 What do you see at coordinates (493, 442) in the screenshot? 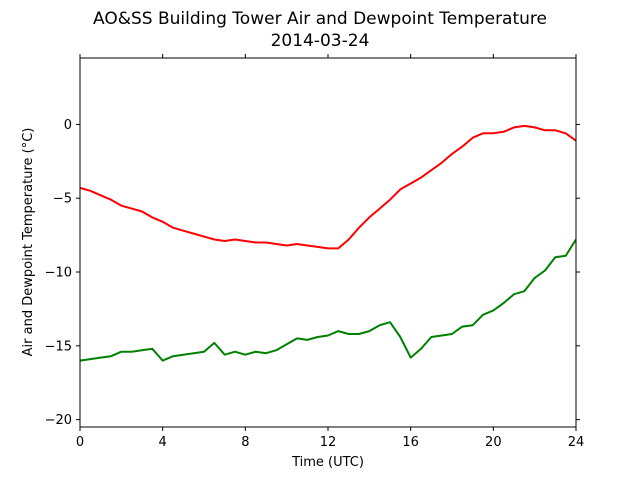
I see `x-tick-label: 20` at bounding box center [493, 442].